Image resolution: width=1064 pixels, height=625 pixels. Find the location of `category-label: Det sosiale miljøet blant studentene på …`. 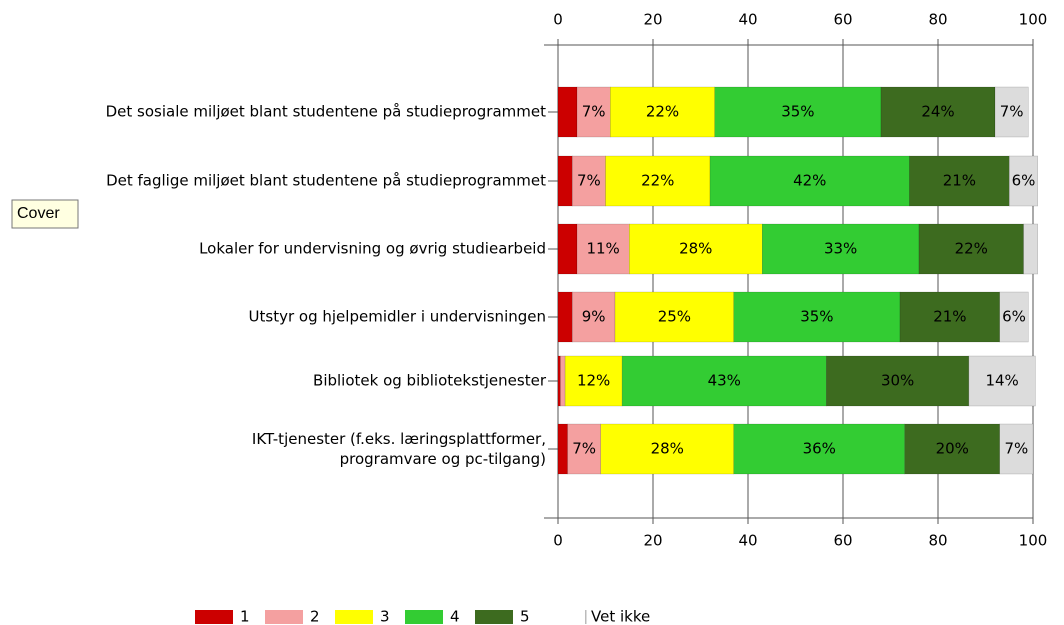

category-label: Det sosiale miljøet blant studentene på … is located at coordinates (326, 112).